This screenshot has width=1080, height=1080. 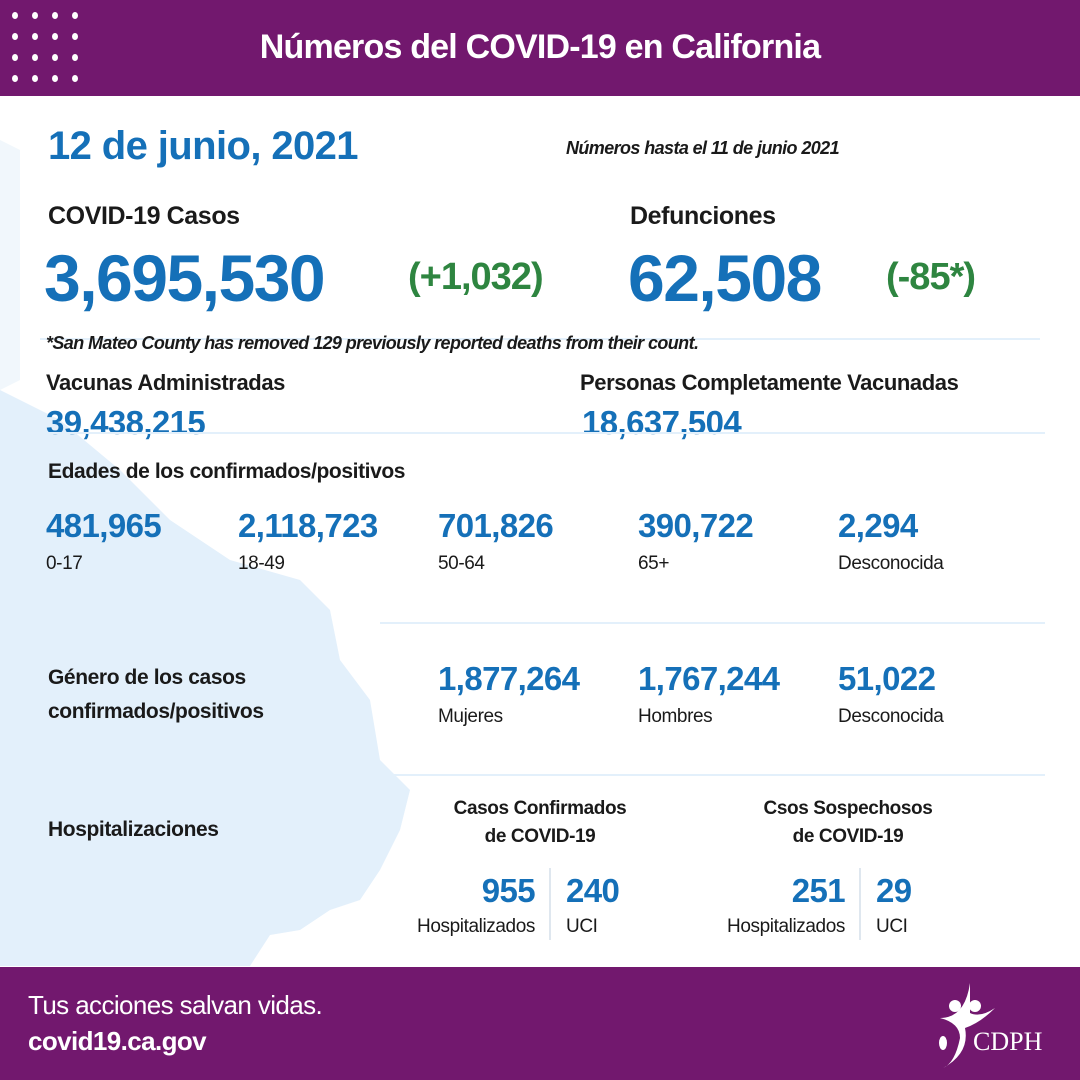 What do you see at coordinates (50, 50) in the screenshot?
I see `dots-decoration` at bounding box center [50, 50].